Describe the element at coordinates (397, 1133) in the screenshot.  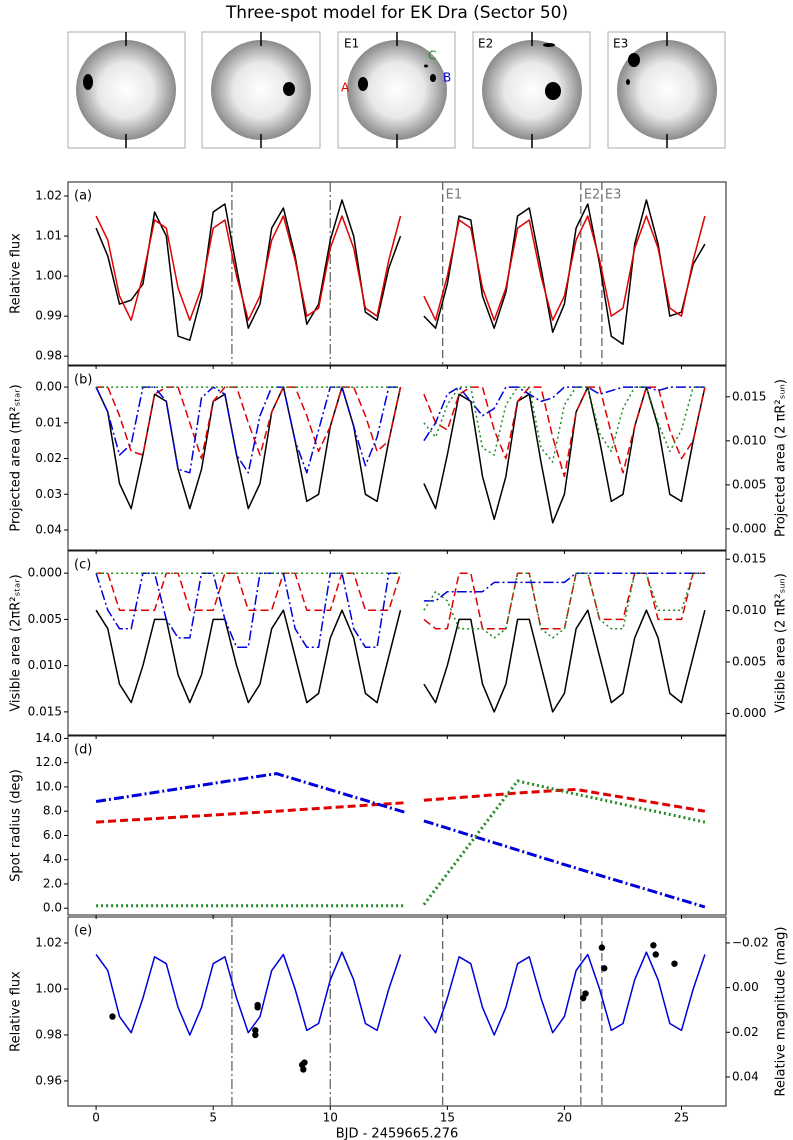
I see `x-axis-label: BJD - 2459665.276` at that location.